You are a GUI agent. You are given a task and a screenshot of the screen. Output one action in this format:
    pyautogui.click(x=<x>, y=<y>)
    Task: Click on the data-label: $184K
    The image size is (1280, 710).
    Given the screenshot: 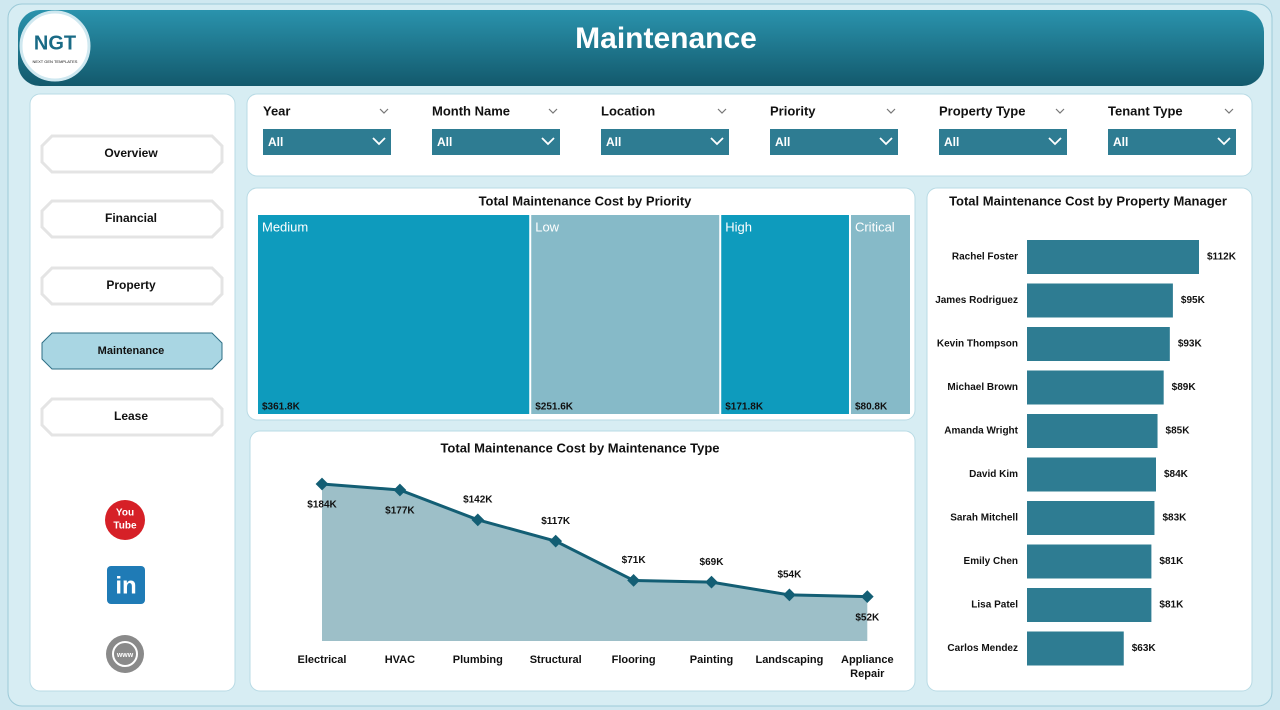 What is the action you would take?
    pyautogui.click(x=322, y=505)
    